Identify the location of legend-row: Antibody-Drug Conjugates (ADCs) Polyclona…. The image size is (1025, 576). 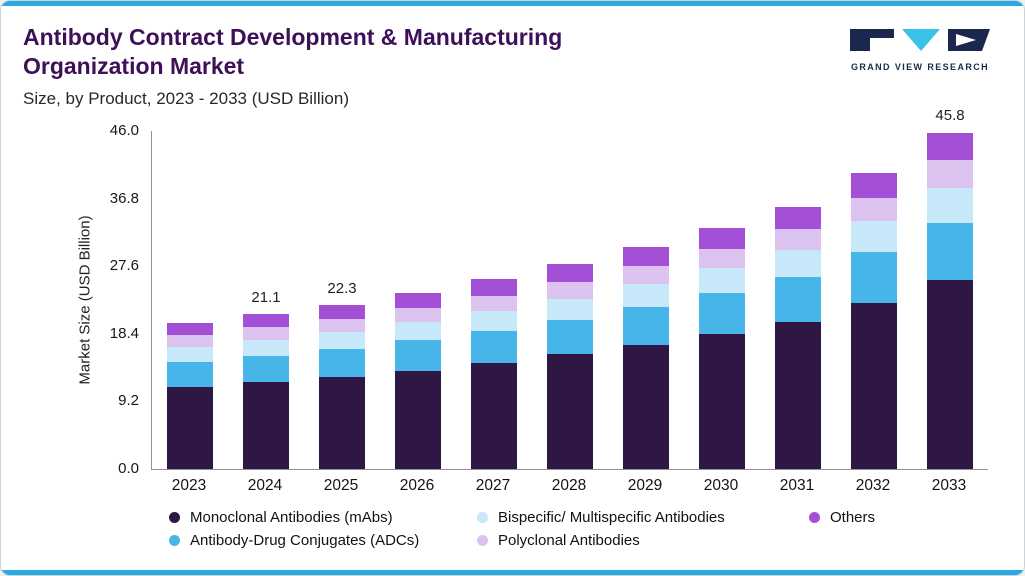
(522, 540).